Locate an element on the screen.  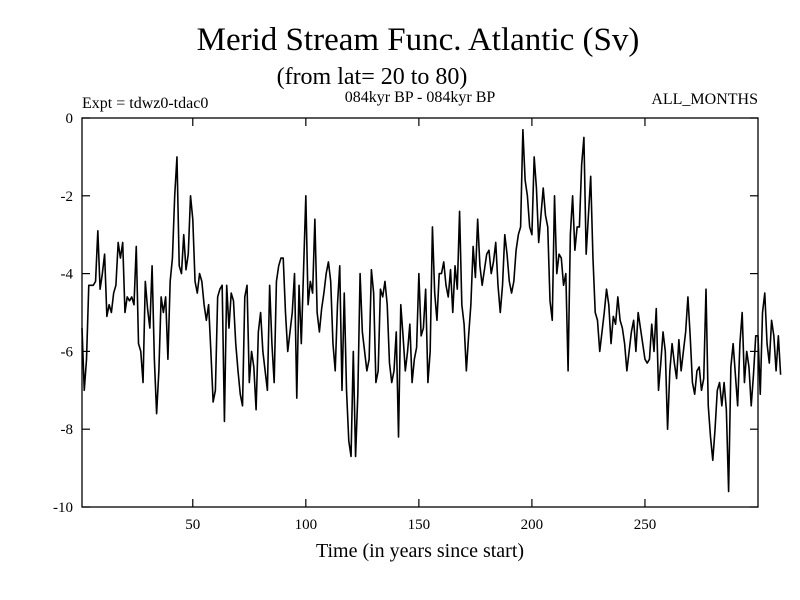
x-tick-label: 100 is located at coordinates (306, 525).